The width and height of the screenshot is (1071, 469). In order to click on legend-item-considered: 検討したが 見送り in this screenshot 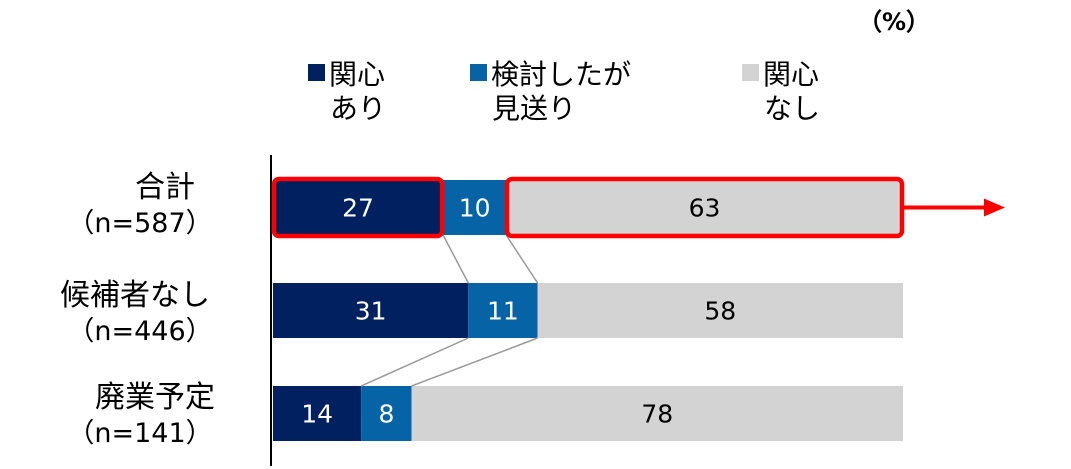, I will do `click(550, 92)`.